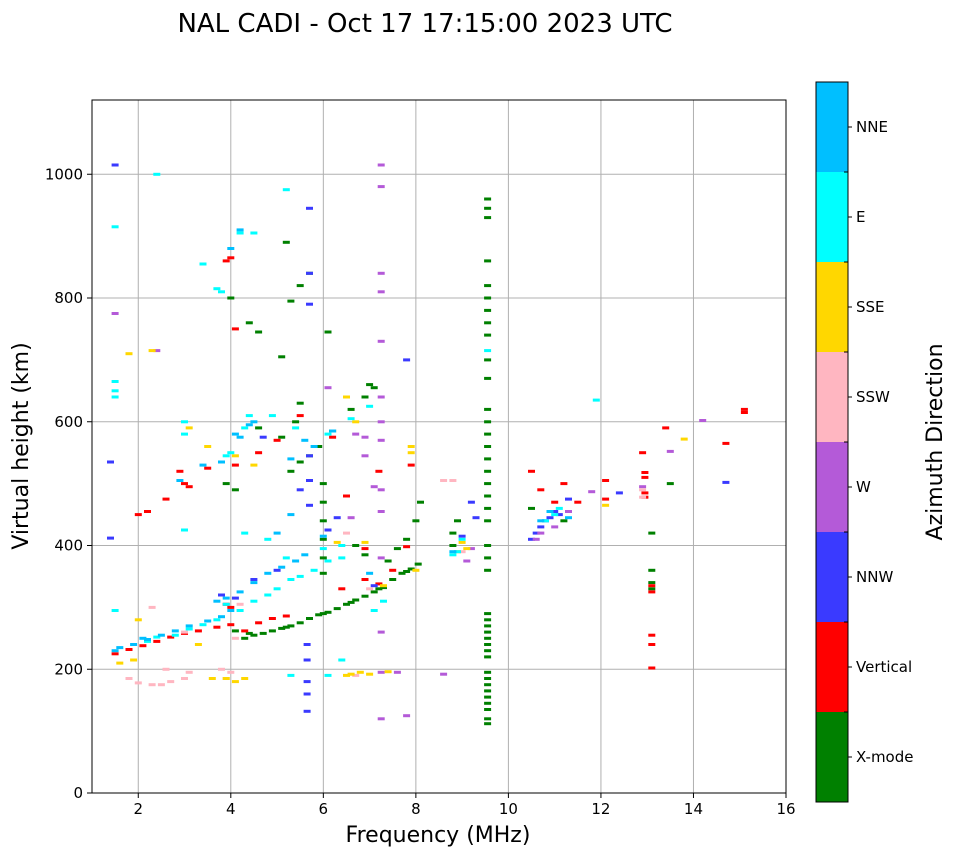  I want to click on x-tick-label: 14, so click(693, 809).